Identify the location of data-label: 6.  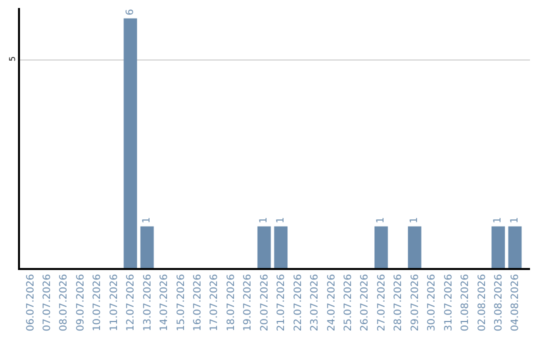
(130, 12).